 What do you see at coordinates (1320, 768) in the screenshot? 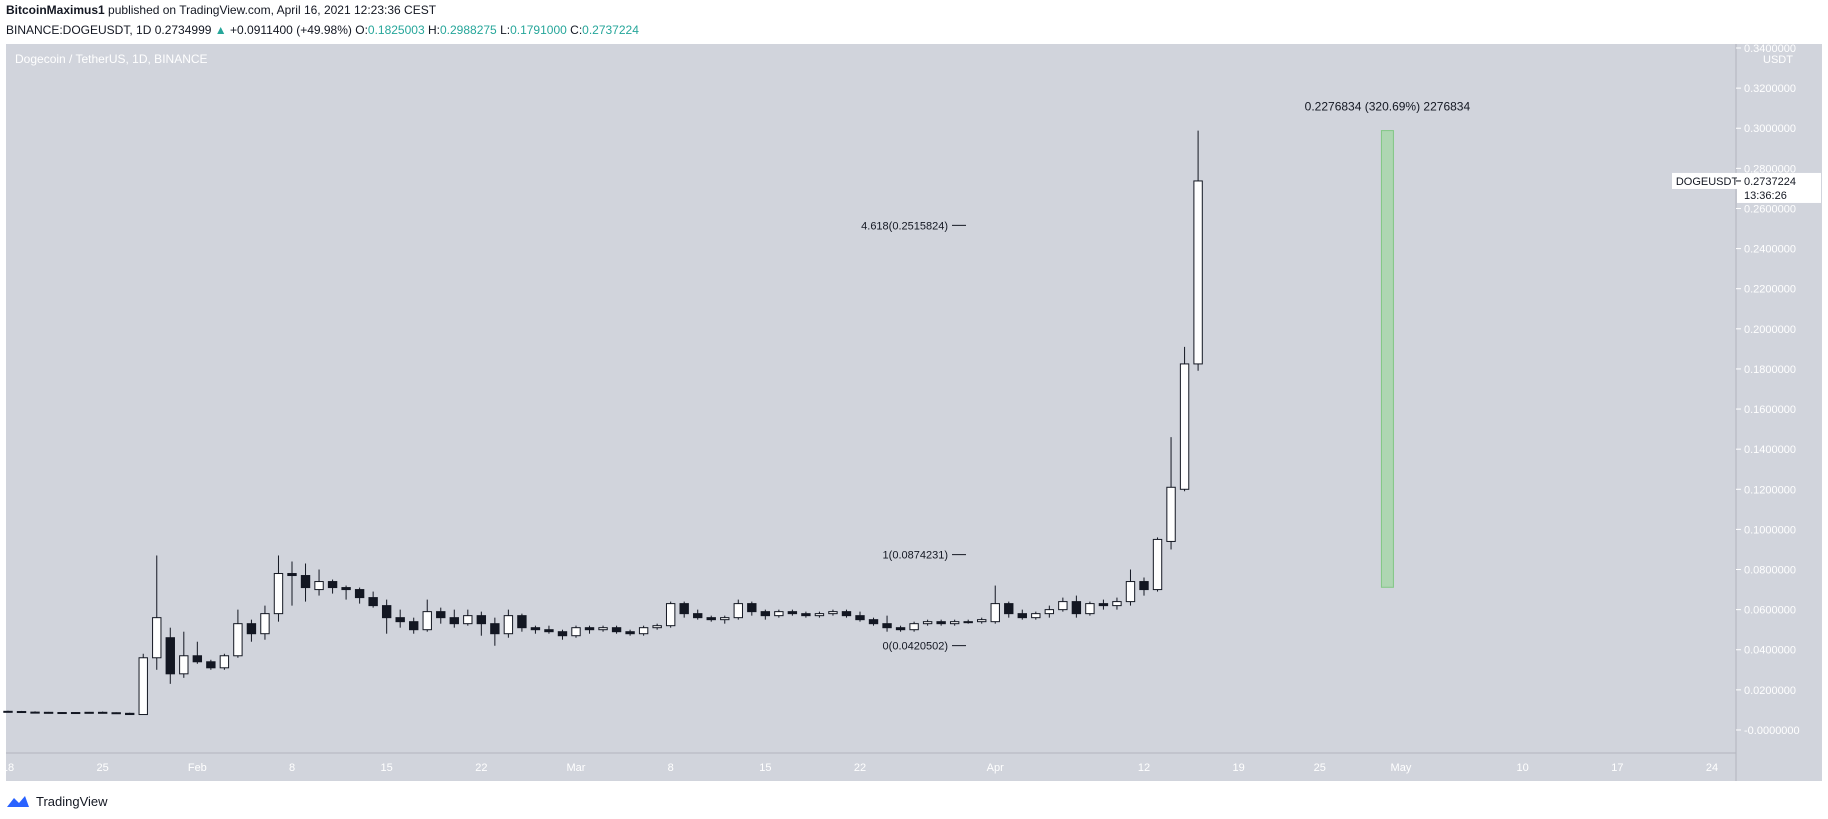
I see `x-tick-label: 25` at bounding box center [1320, 768].